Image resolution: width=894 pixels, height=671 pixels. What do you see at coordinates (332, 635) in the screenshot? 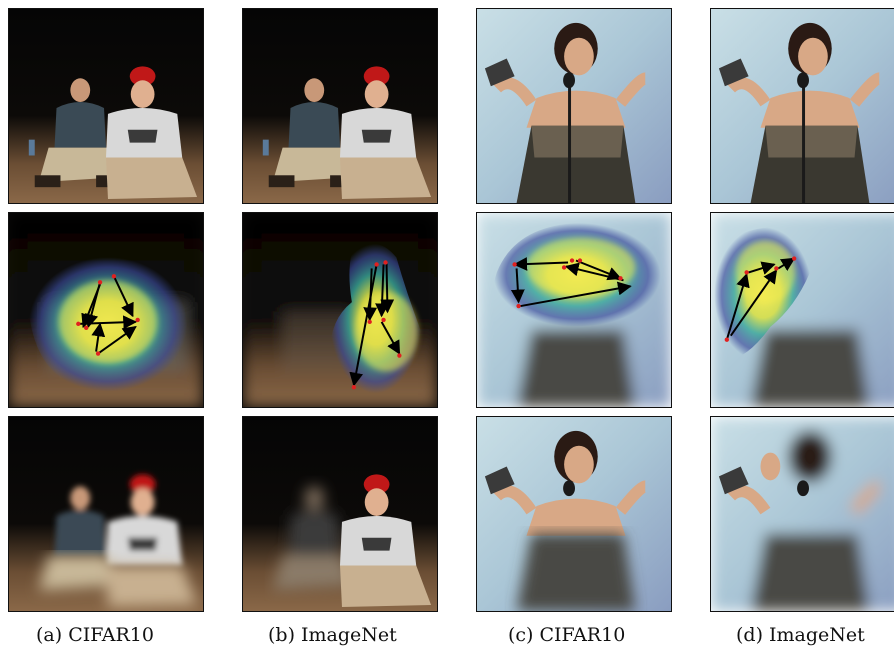
I see `caption-b: (b) ImageNet` at bounding box center [332, 635].